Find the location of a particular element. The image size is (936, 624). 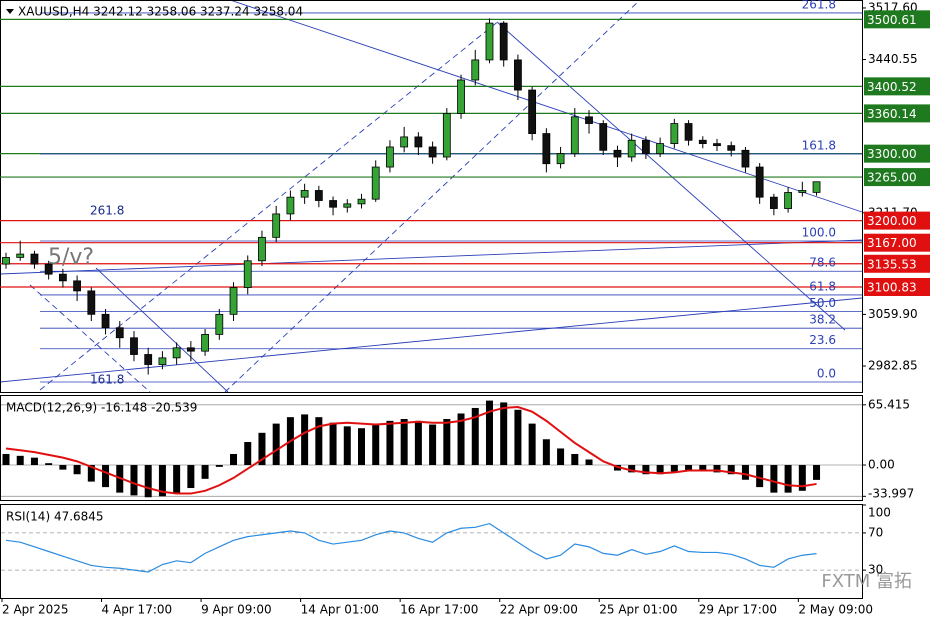

annotation: 161.8 is located at coordinates (107, 380).